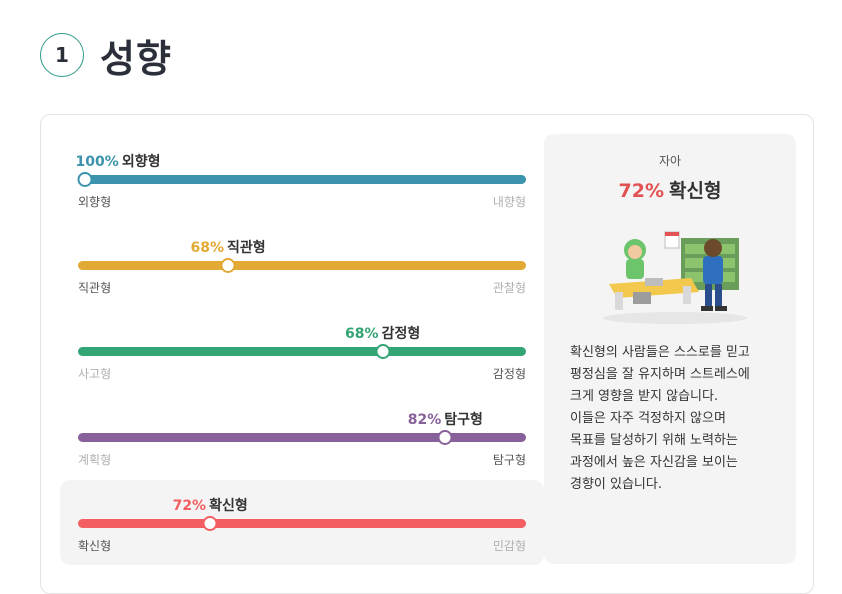 This screenshot has width=842, height=594. I want to click on trait-percent: 72%, so click(189, 506).